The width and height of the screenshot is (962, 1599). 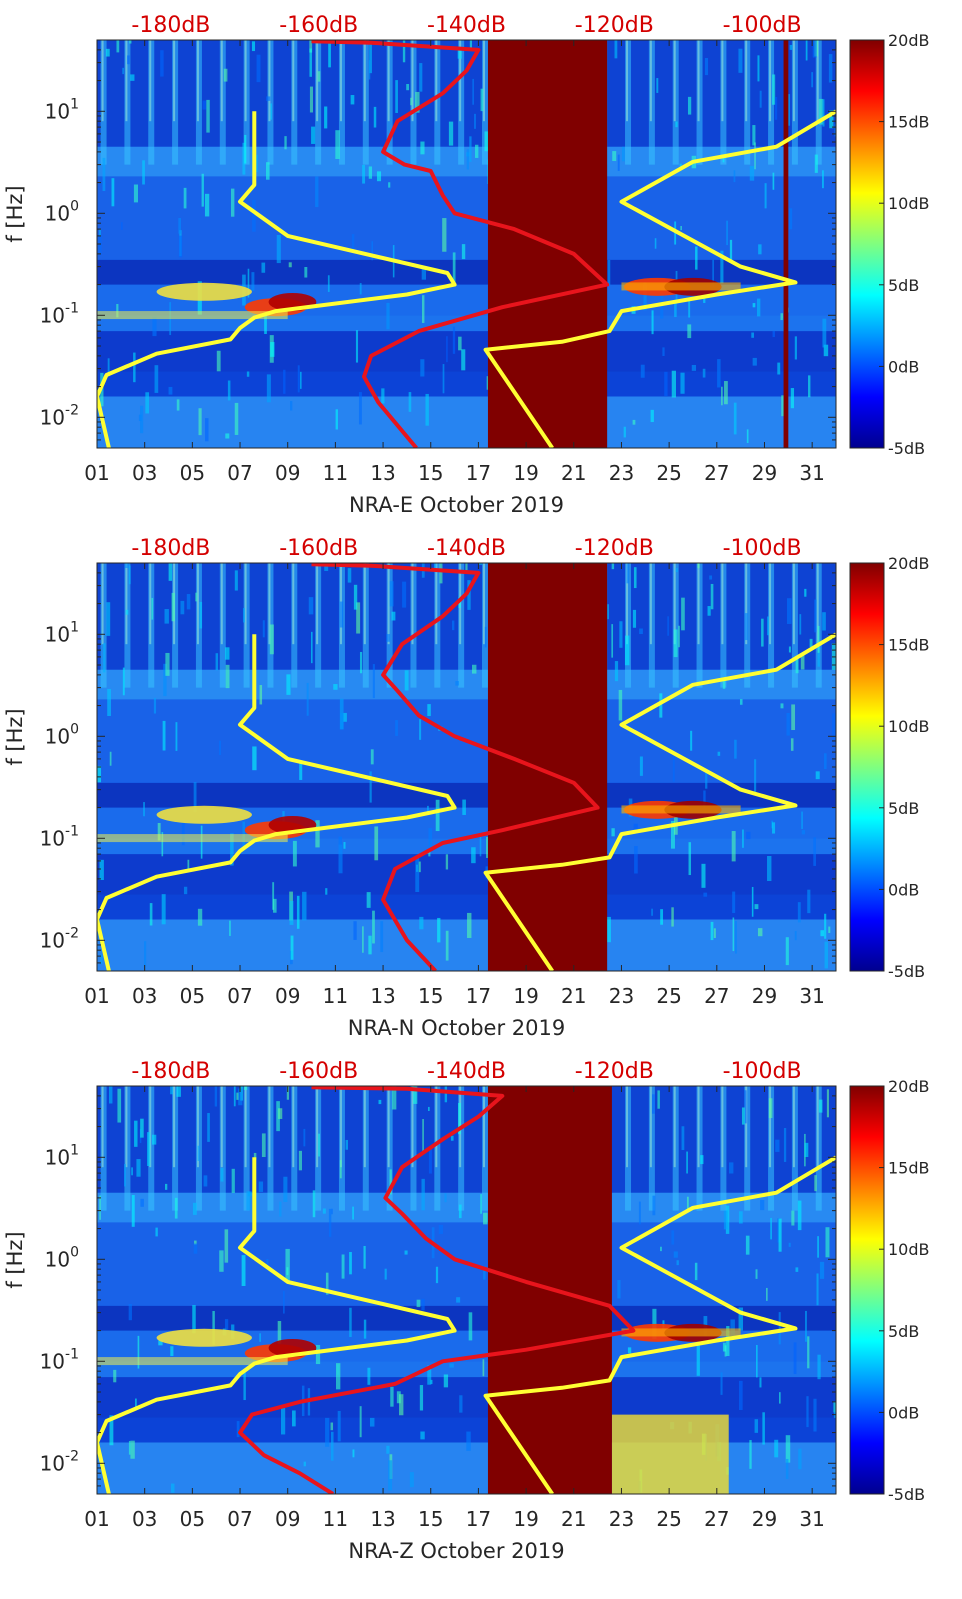 I want to click on x-axis-label: NRA-N October 2019, so click(x=456, y=1028).